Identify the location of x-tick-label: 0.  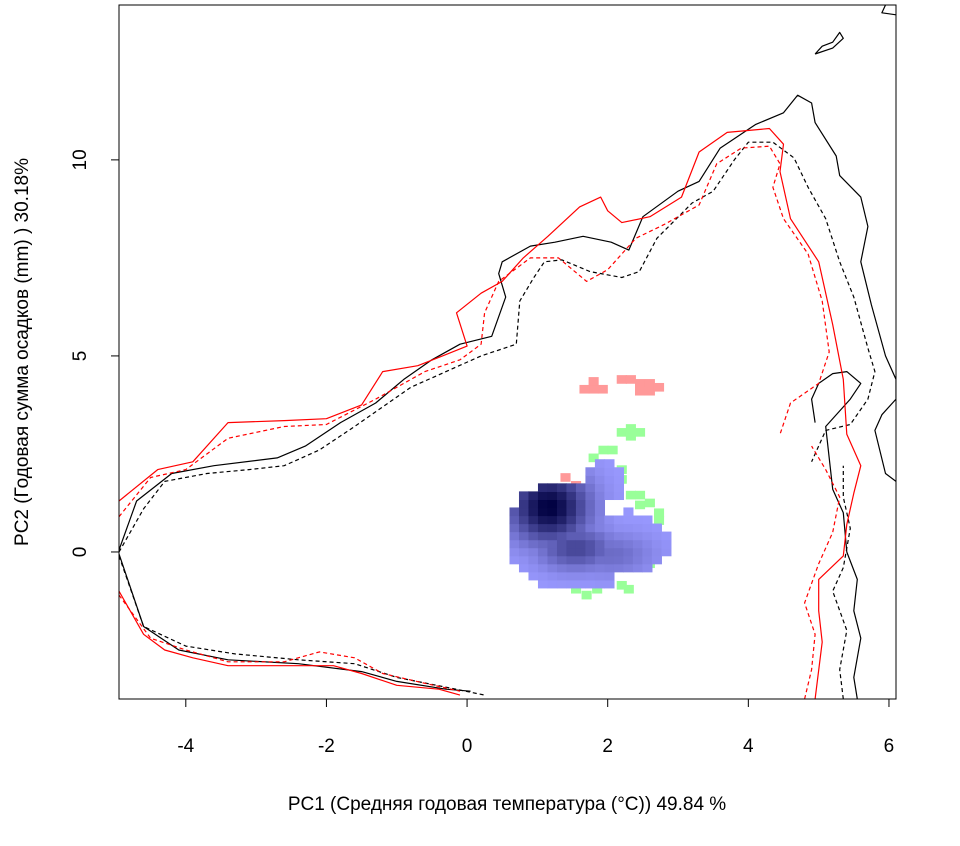
(467, 746).